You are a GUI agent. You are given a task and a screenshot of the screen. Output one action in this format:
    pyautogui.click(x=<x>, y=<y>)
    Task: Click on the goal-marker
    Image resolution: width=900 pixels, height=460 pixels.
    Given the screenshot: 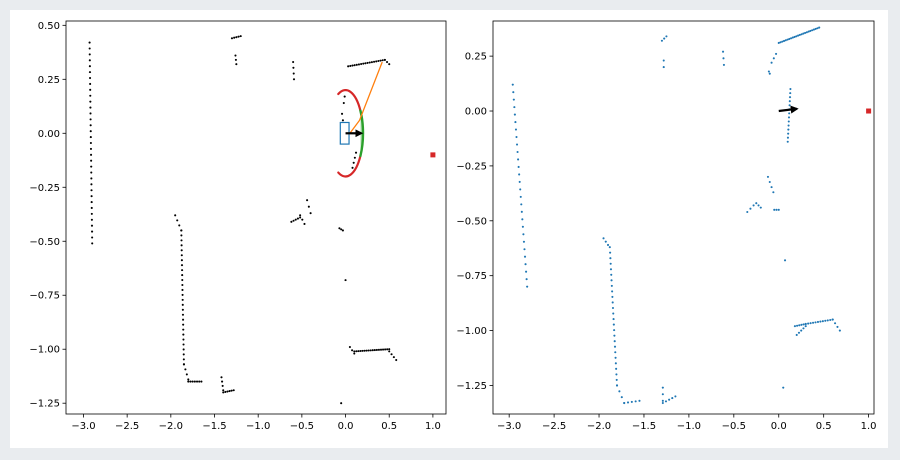 What is the action you would take?
    pyautogui.click(x=433, y=155)
    